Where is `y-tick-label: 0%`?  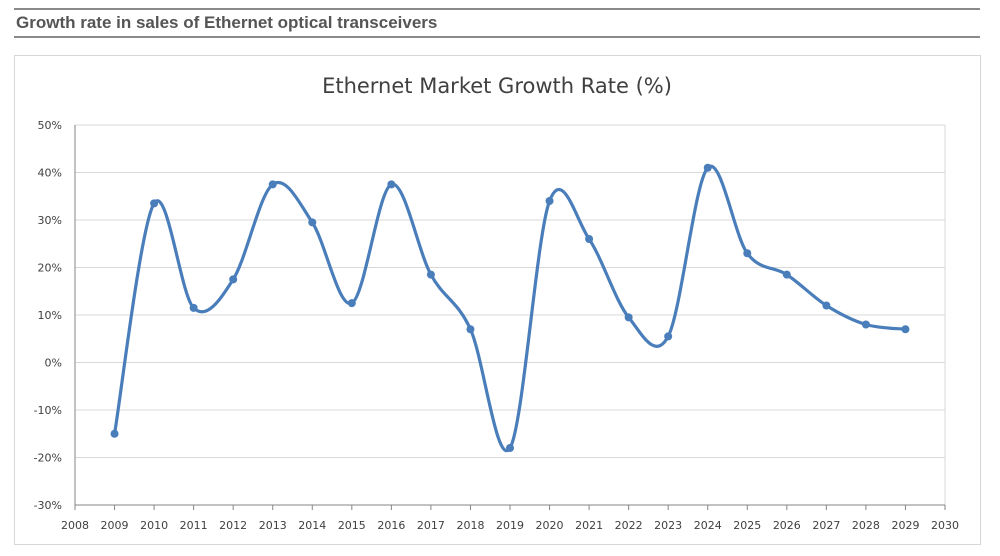 y-tick-label: 0% is located at coordinates (53, 363).